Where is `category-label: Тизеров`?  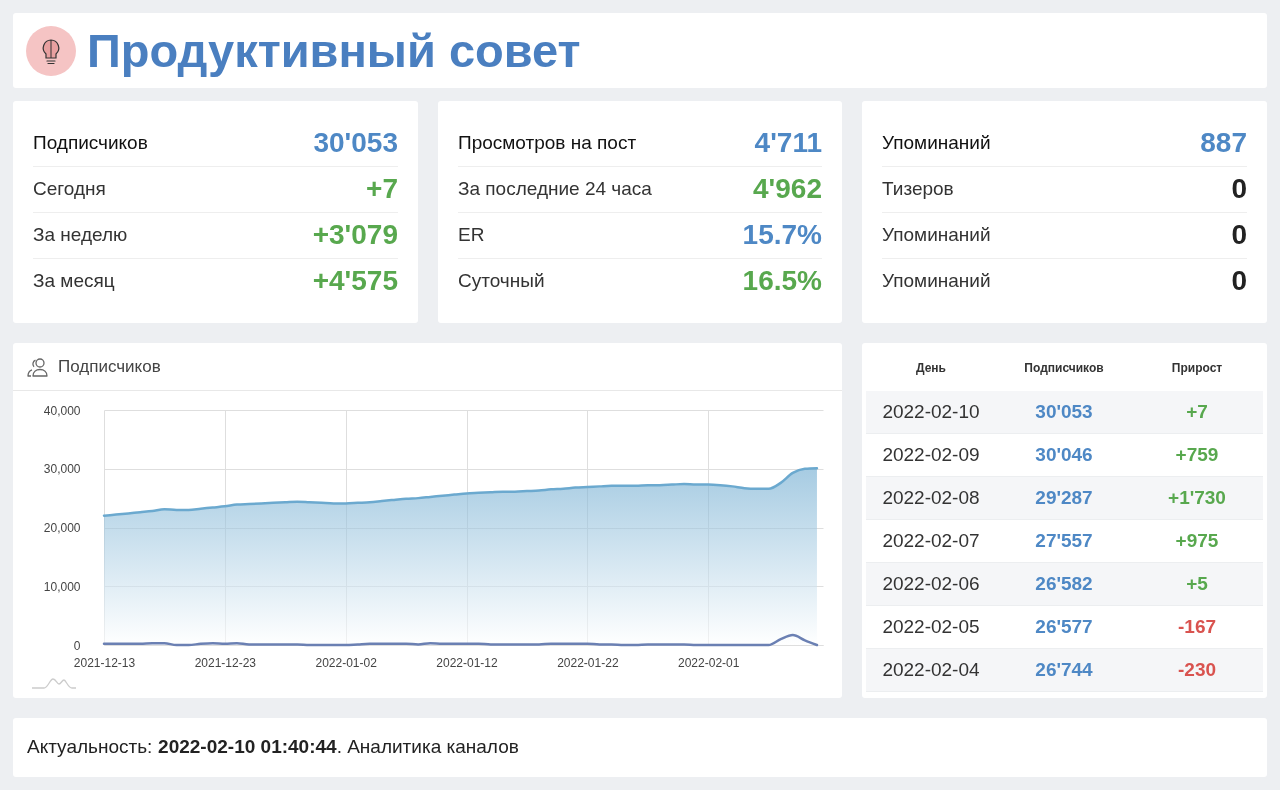 category-label: Тизеров is located at coordinates (918, 189).